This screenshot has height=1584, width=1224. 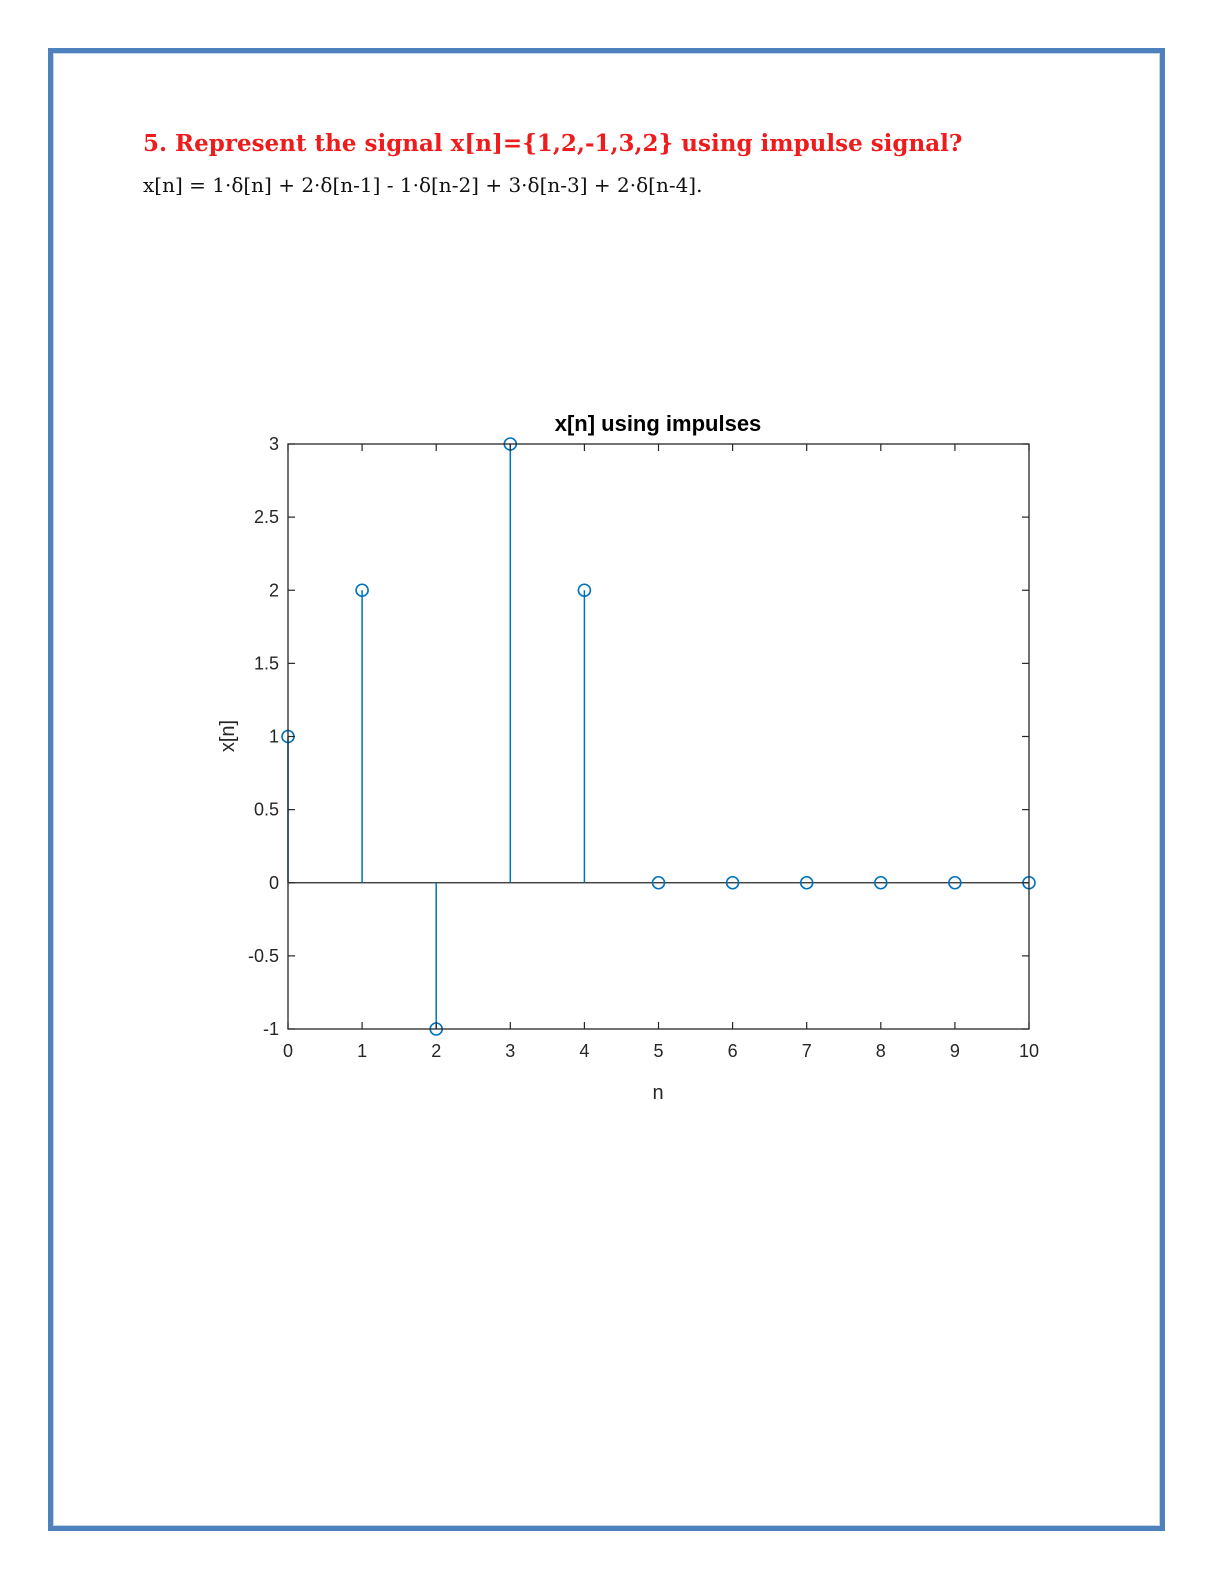 I want to click on x-axis-label: n, so click(x=657, y=1093).